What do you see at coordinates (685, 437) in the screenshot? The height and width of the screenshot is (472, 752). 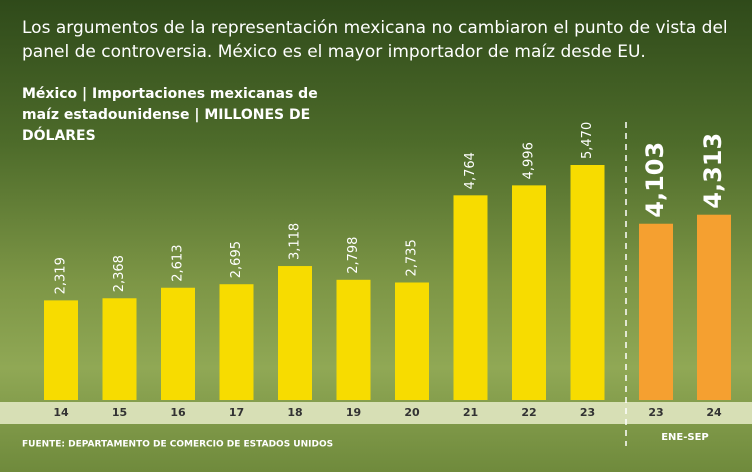 I see `annotation: ENE-SEP` at bounding box center [685, 437].